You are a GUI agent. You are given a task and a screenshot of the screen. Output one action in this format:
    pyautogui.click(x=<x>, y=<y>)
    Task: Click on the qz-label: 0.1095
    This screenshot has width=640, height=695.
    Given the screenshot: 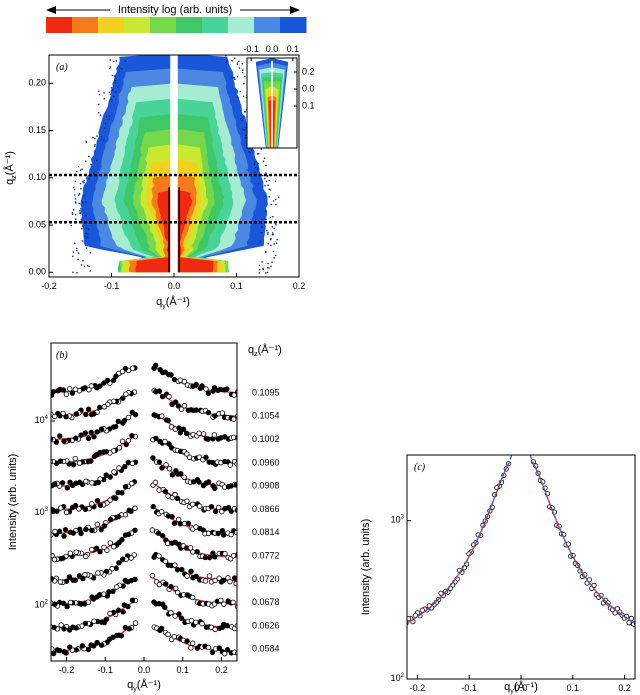 What is the action you would take?
    pyautogui.click(x=266, y=392)
    